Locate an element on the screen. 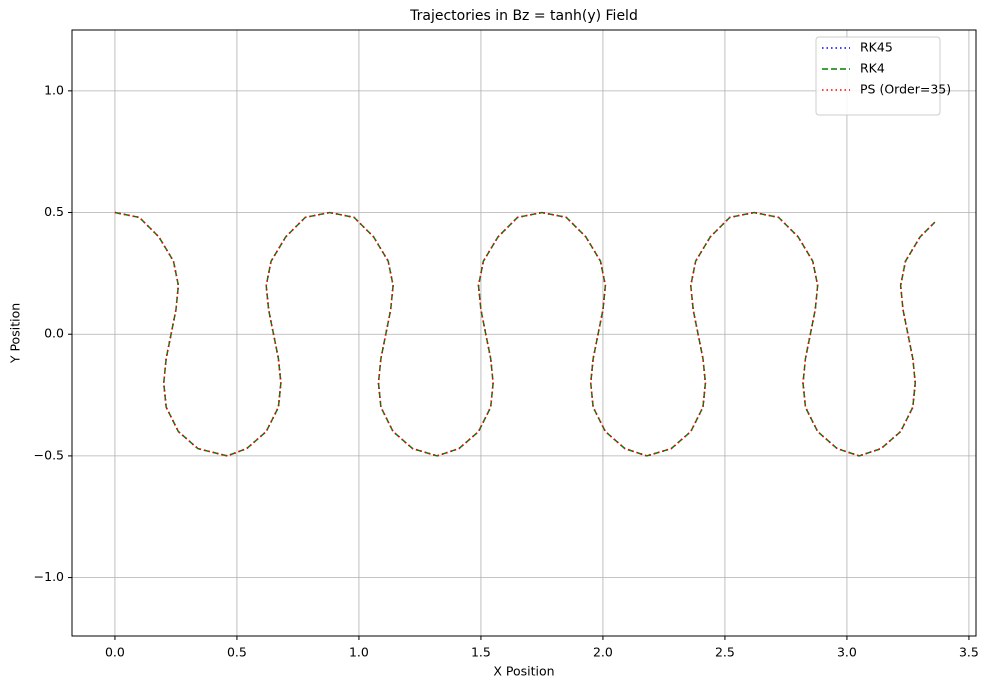 The image size is (988, 690). x-tick-label: 1.0 is located at coordinates (359, 652).